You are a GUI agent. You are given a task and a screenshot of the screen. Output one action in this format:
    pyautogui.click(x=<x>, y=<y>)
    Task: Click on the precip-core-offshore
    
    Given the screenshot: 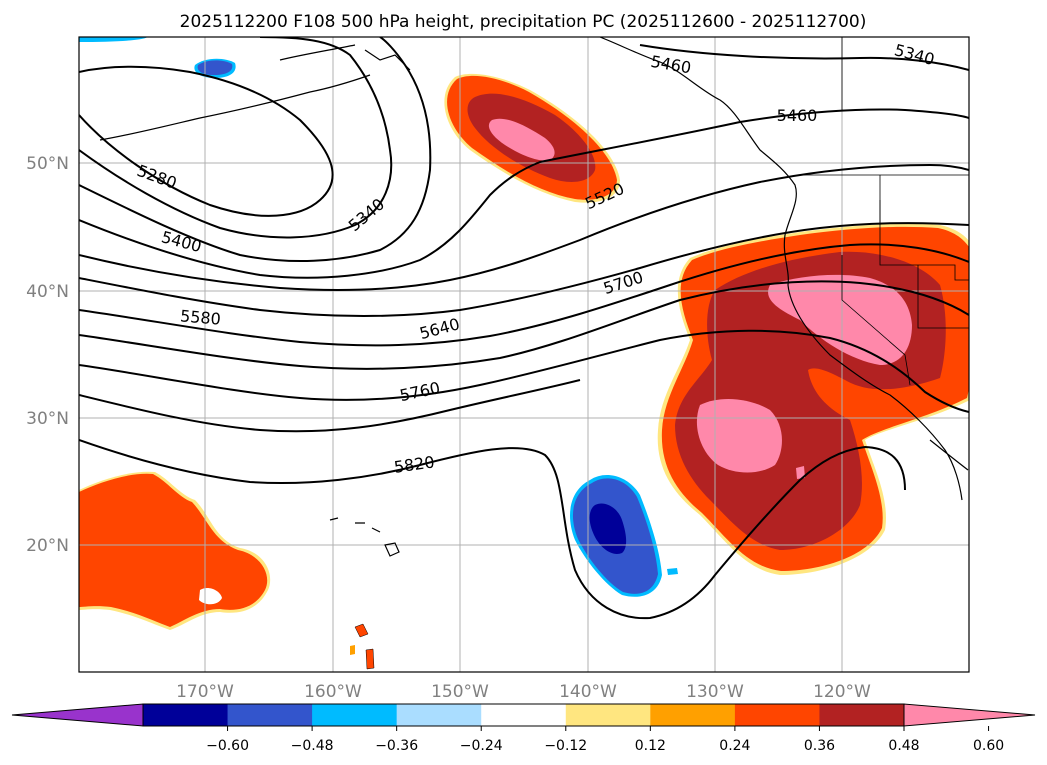 What is the action you would take?
    pyautogui.click(x=739, y=435)
    